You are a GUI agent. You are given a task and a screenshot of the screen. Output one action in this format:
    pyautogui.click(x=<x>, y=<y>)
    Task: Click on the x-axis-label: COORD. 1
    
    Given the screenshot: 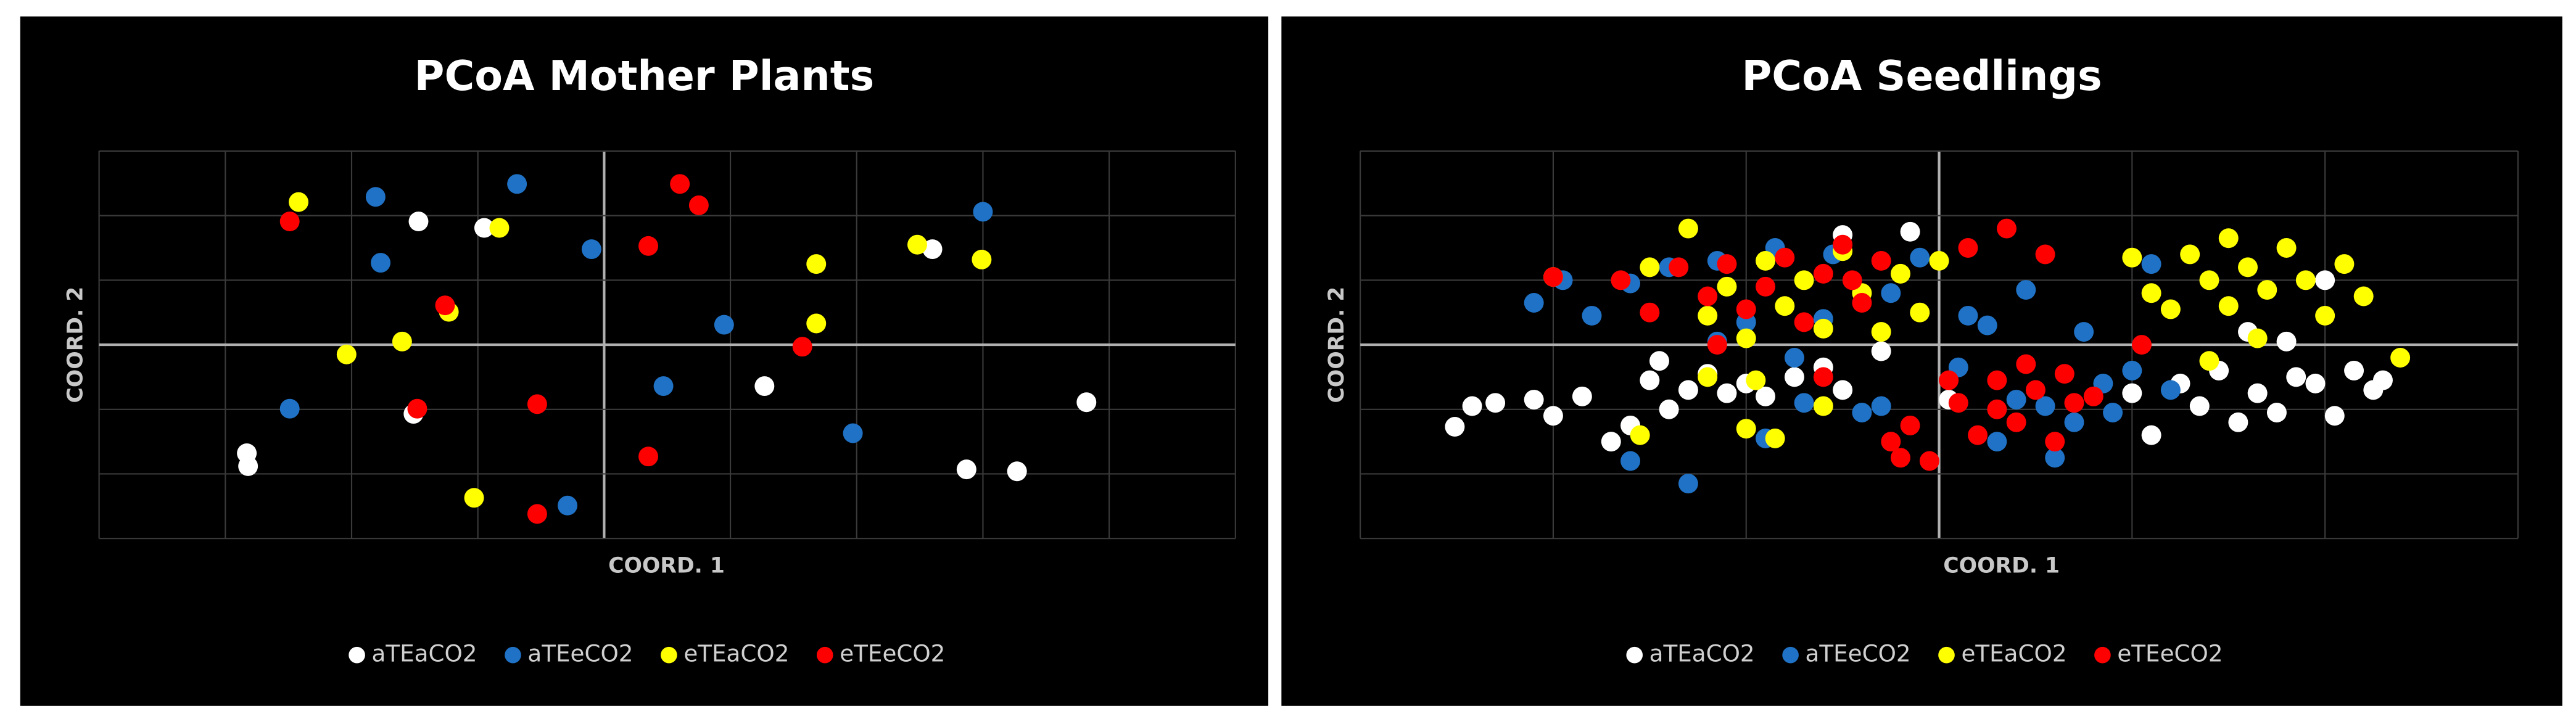 What is the action you would take?
    pyautogui.click(x=666, y=565)
    